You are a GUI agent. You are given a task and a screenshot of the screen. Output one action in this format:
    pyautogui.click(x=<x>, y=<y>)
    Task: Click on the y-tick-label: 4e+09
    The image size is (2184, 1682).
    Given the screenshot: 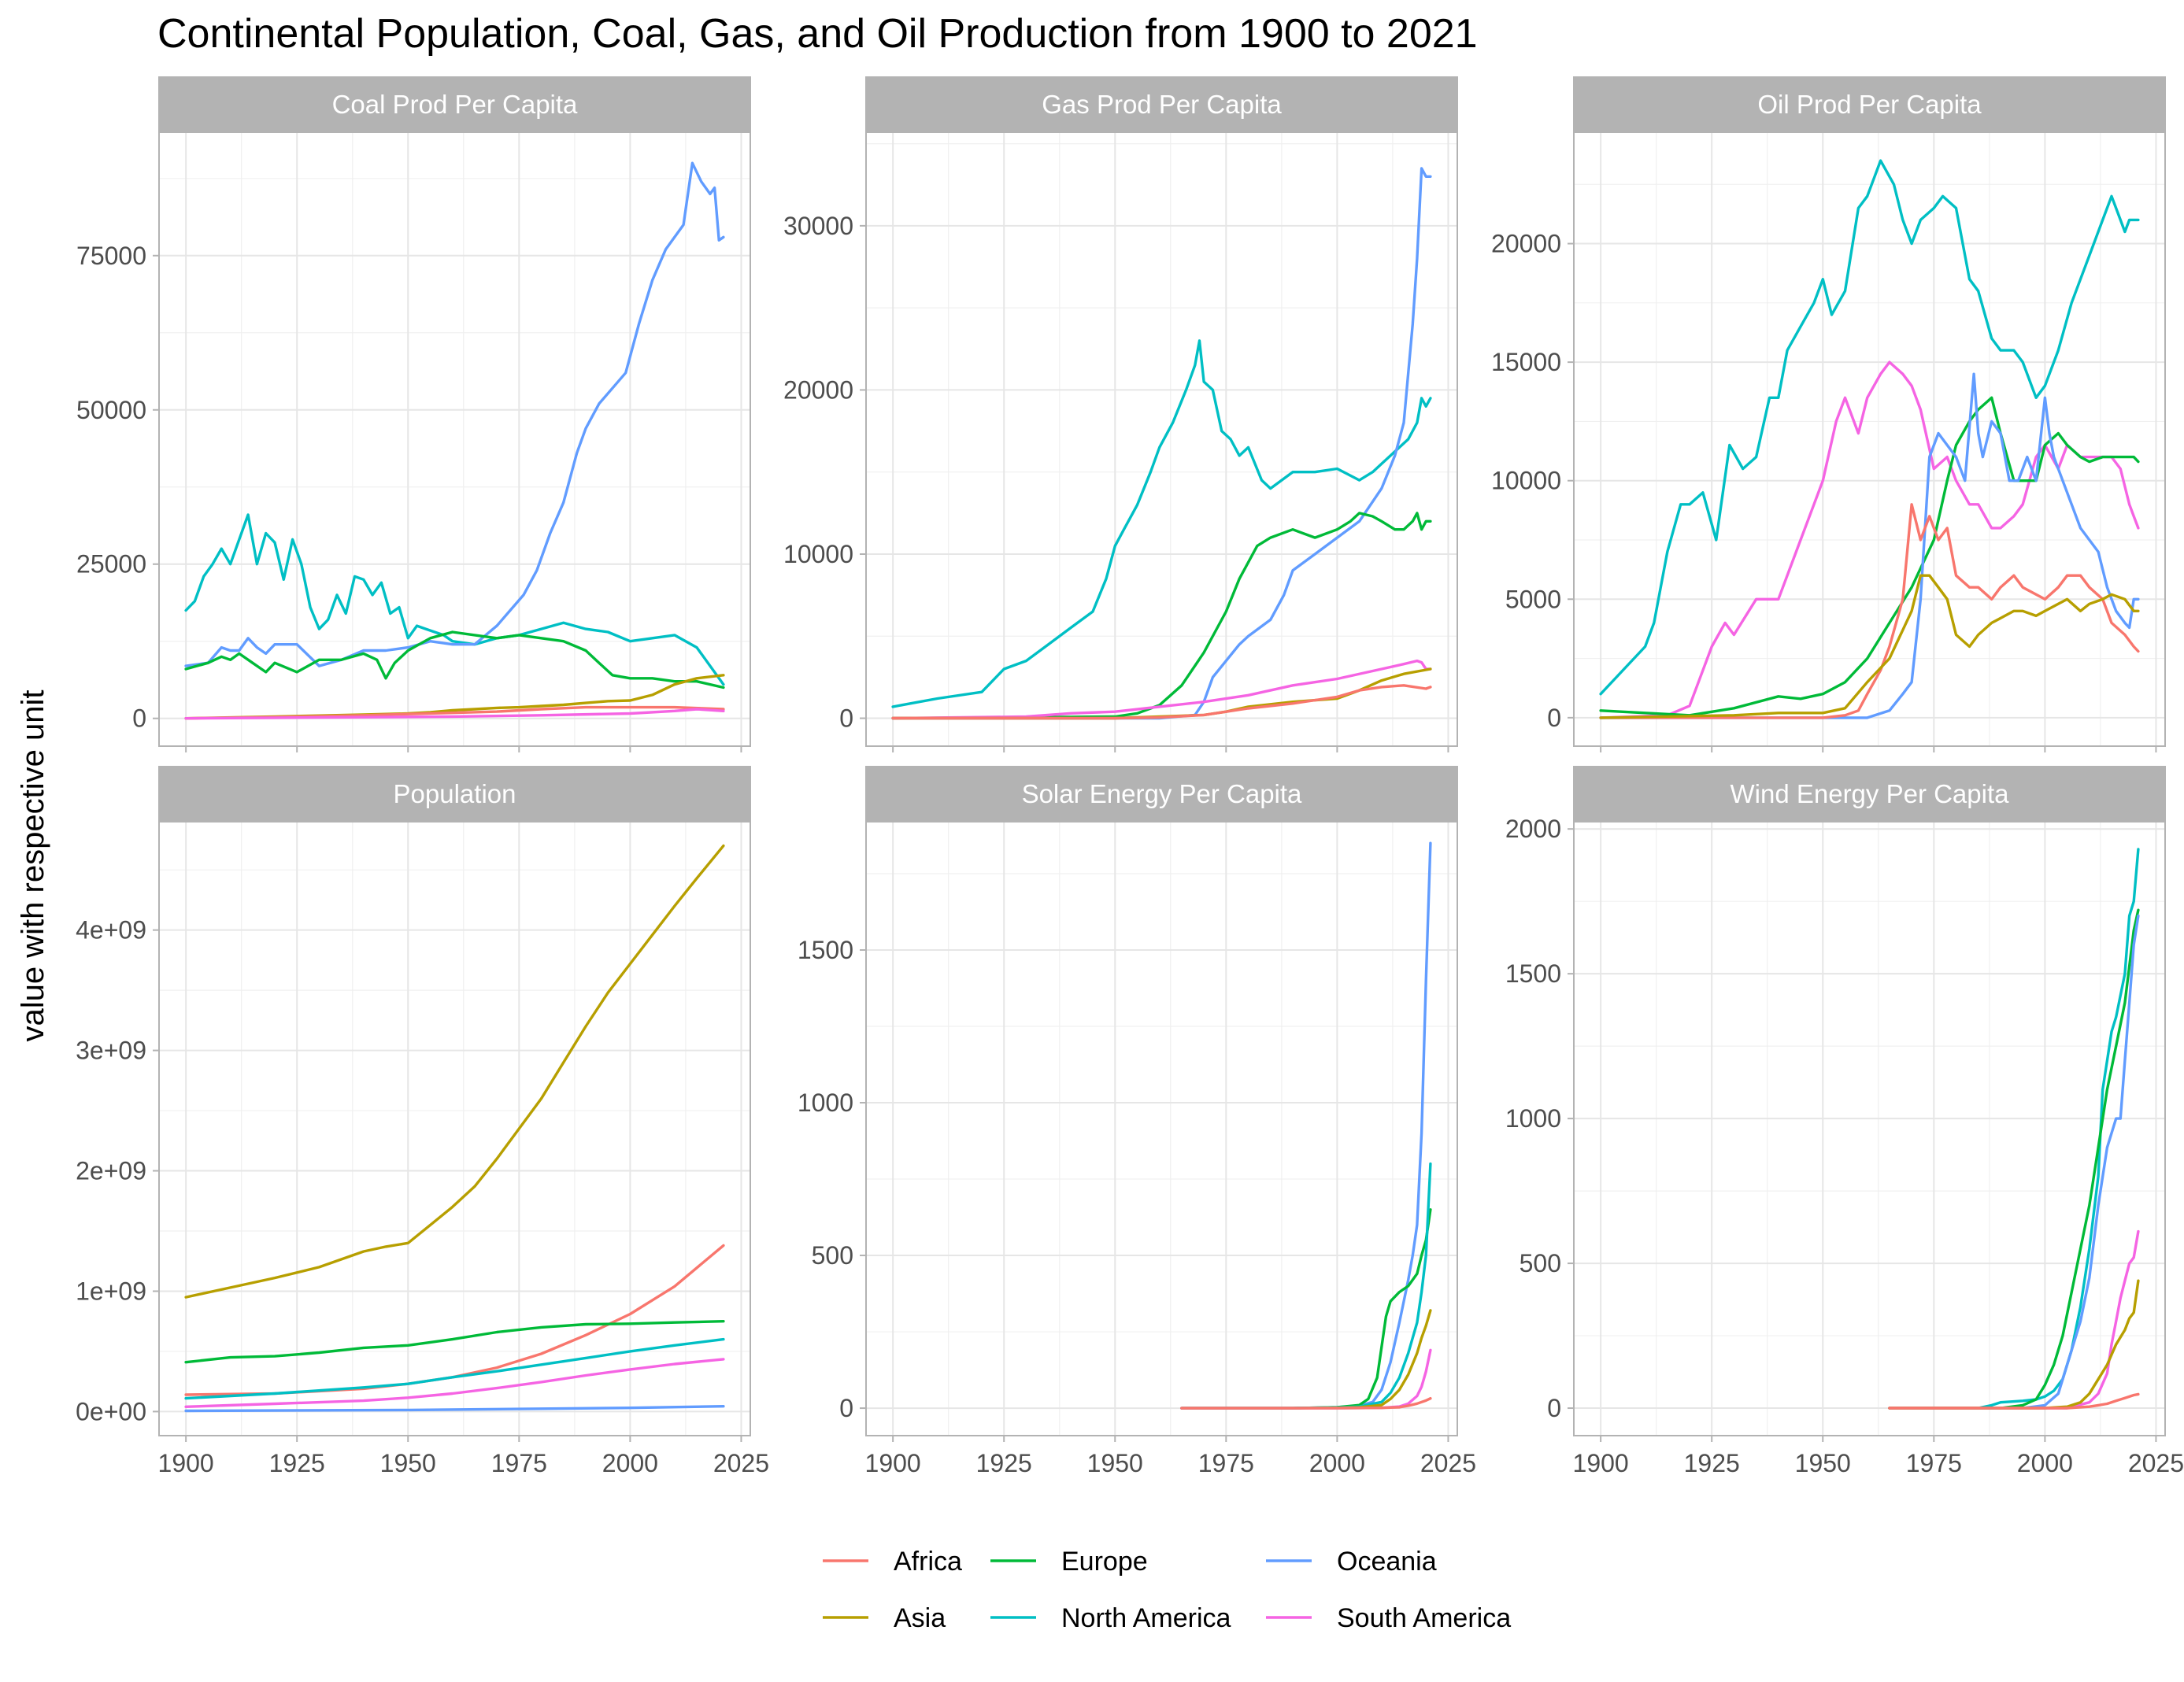 What is the action you would take?
    pyautogui.click(x=111, y=930)
    